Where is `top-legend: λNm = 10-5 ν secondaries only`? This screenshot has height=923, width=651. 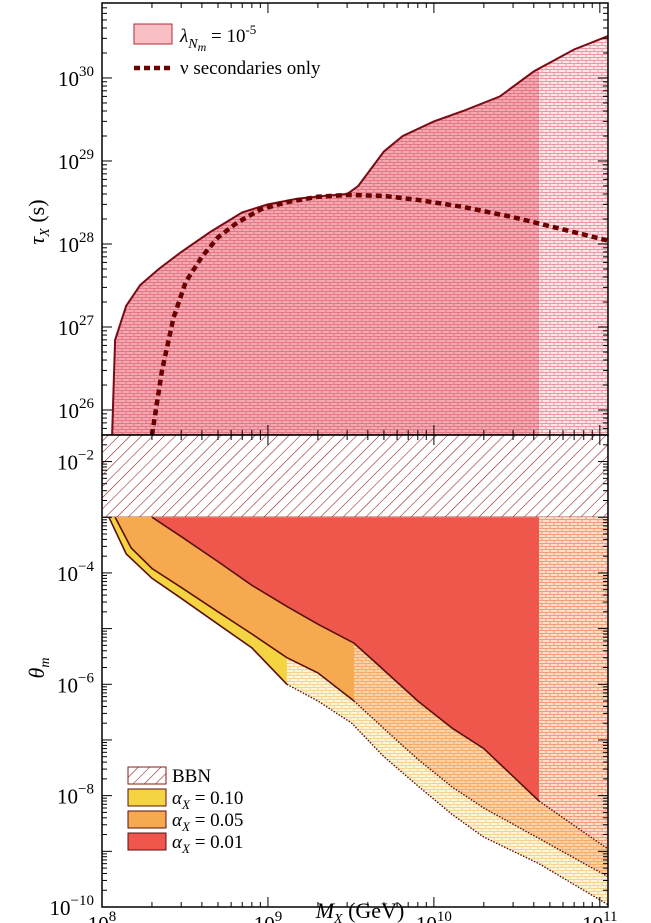 top-legend: λNm = 10-5 ν secondaries only is located at coordinates (227, 50).